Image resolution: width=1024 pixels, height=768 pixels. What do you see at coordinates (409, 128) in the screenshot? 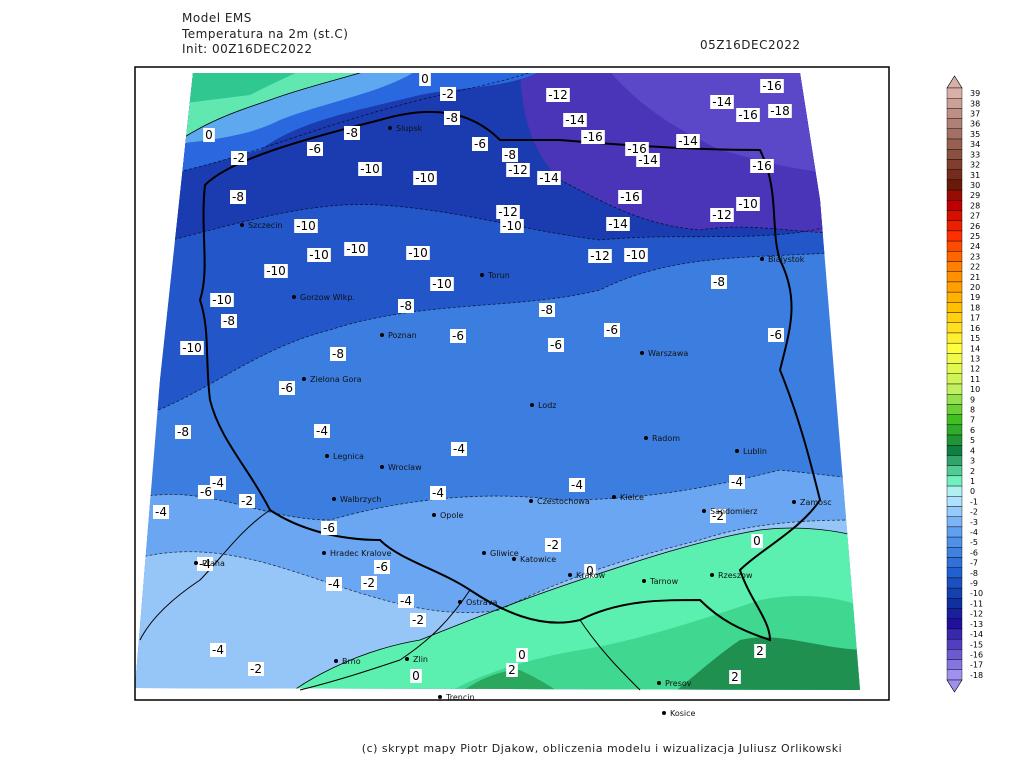
I see `city-name: Slupsk` at bounding box center [409, 128].